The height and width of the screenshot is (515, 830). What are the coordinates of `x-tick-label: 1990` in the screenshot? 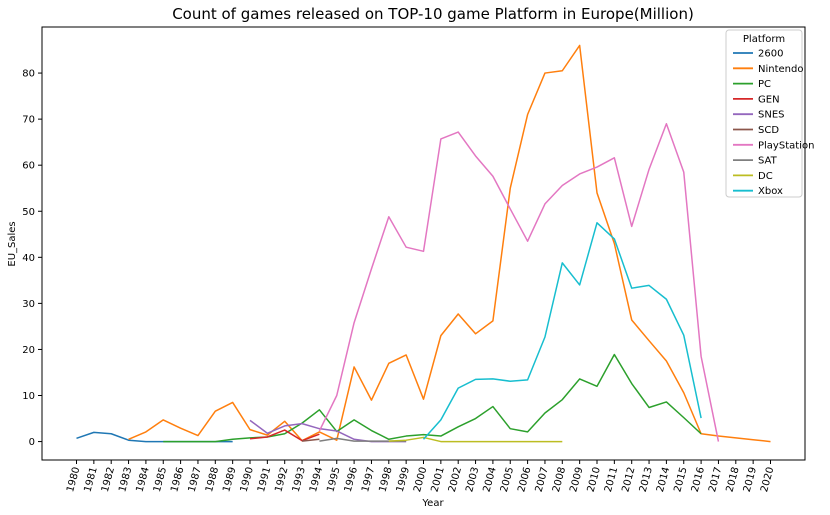 It's located at (247, 479).